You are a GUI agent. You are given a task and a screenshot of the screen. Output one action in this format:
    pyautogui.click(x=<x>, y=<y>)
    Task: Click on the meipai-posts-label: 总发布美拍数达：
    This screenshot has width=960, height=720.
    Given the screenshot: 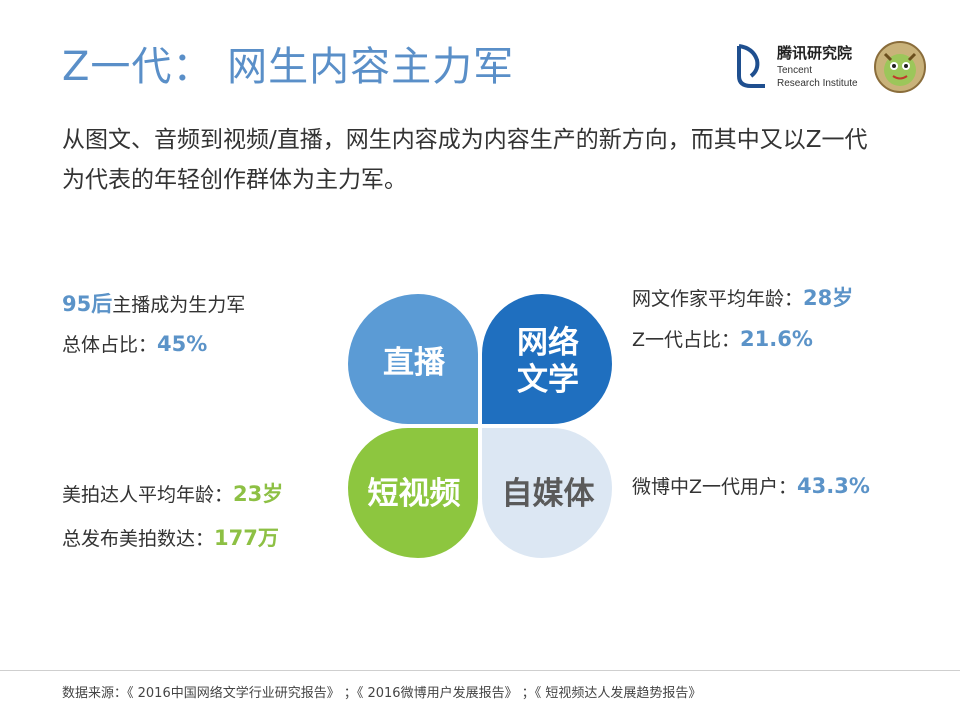 What is the action you would take?
    pyautogui.click(x=138, y=539)
    